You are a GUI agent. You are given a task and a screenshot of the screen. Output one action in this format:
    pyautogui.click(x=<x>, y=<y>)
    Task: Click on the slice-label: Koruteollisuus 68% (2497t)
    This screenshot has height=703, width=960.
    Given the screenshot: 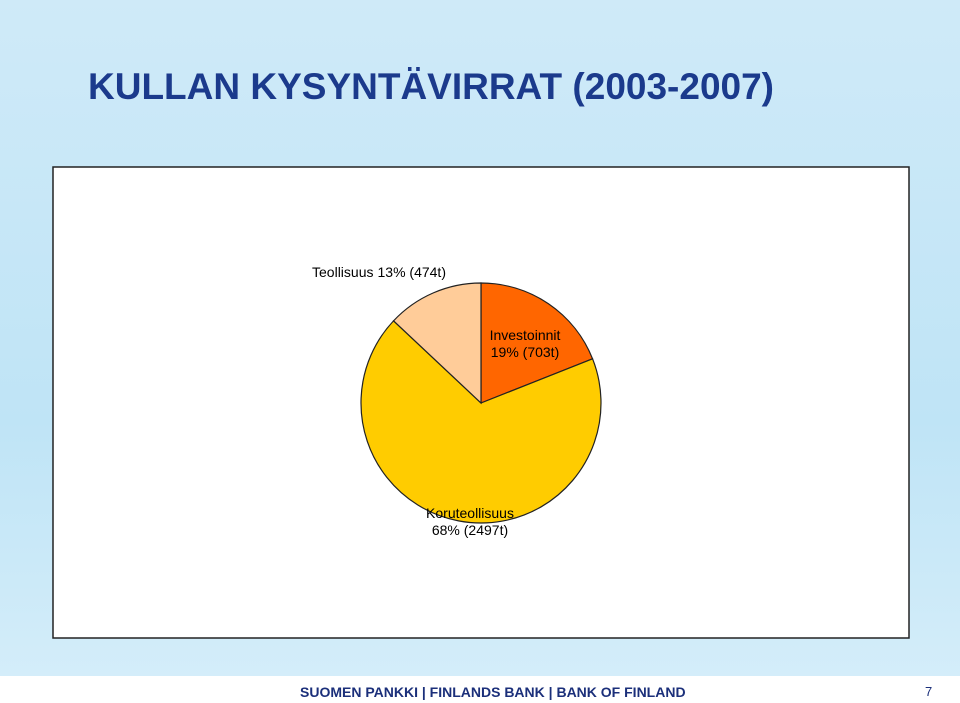 What is the action you would take?
    pyautogui.click(x=470, y=521)
    